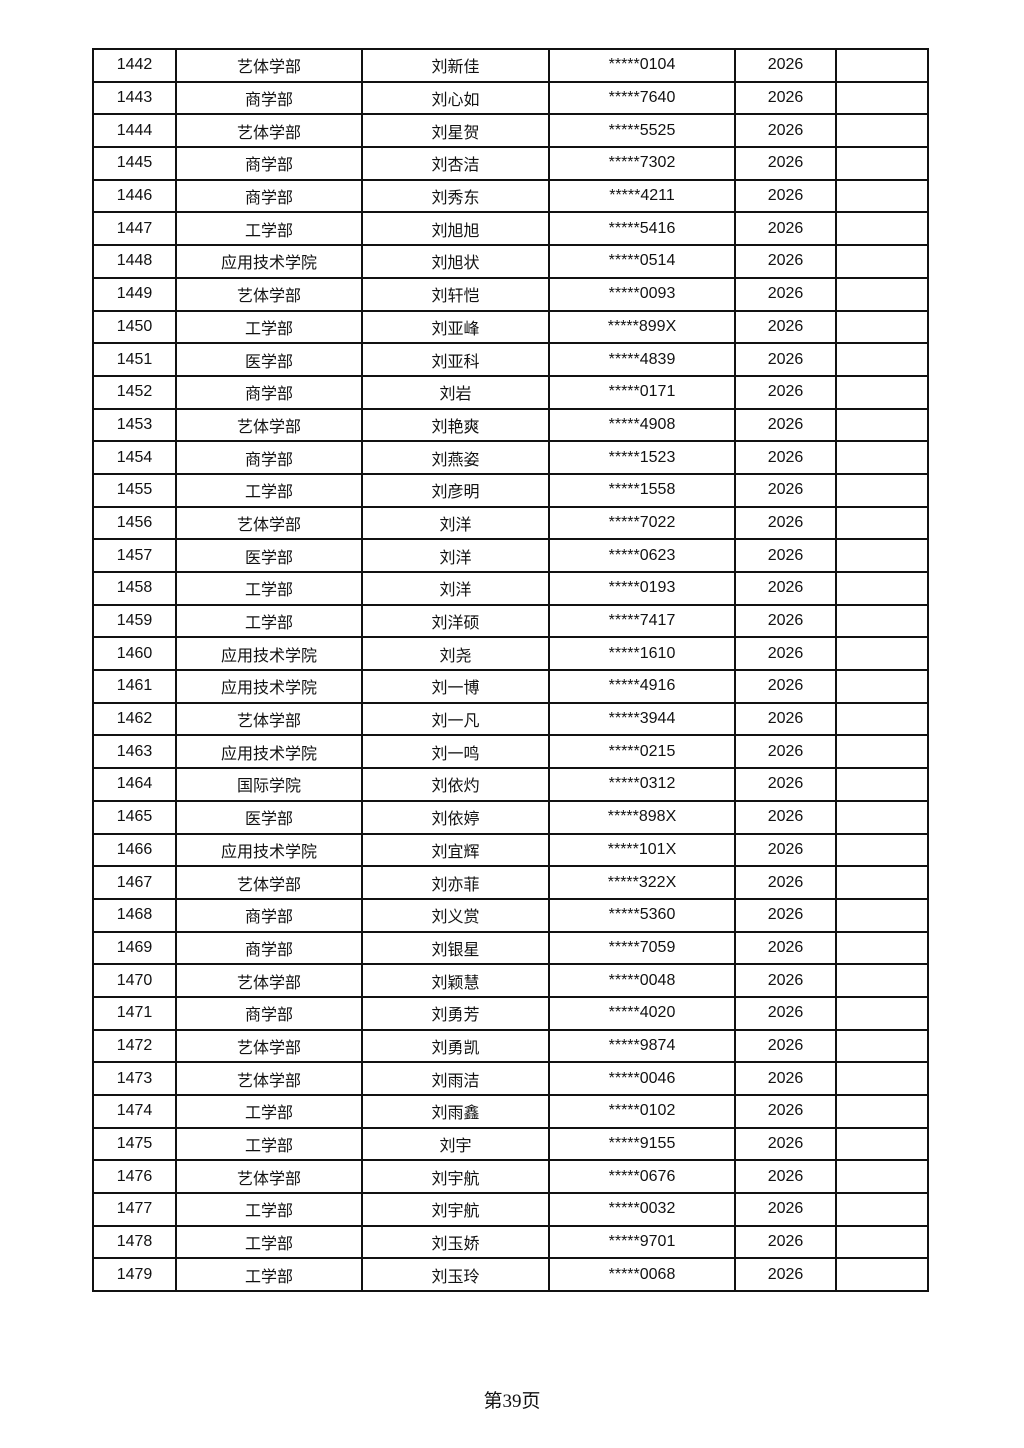 The width and height of the screenshot is (1024, 1448). I want to click on table-row: 1470 艺体学部 刘颖慧 *****0048 2026, so click(510, 980).